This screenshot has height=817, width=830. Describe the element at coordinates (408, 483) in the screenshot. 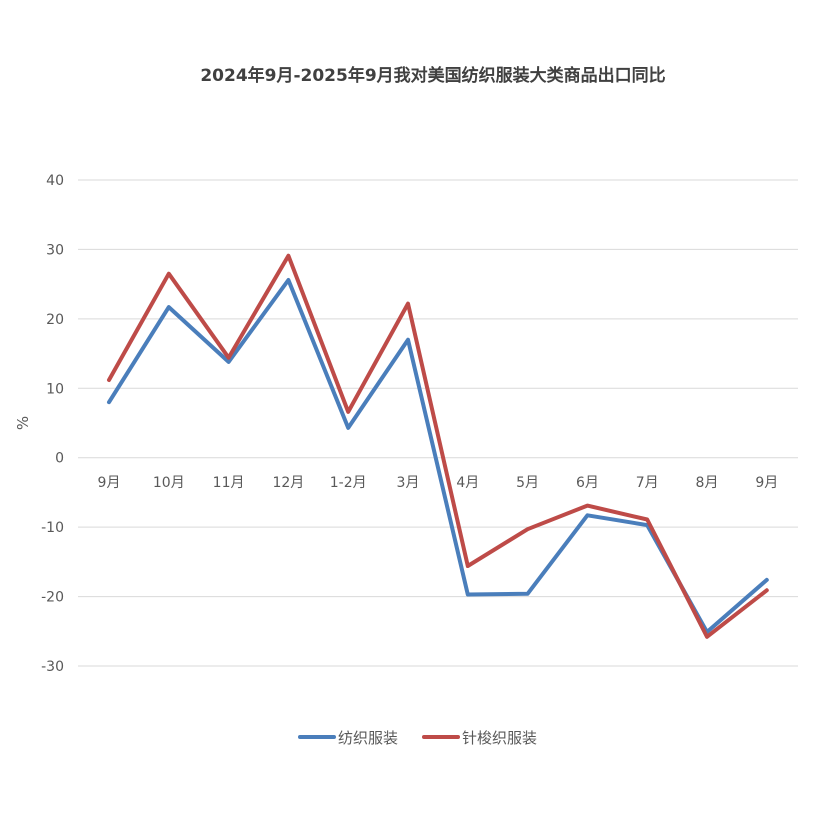

I see `x-tick-label: 3月` at that location.